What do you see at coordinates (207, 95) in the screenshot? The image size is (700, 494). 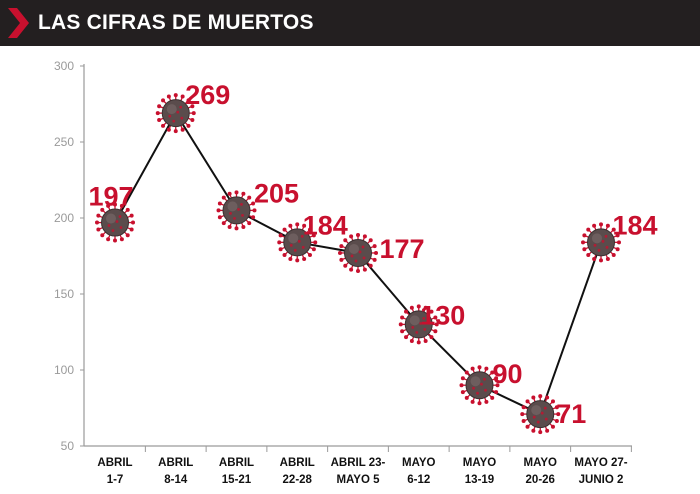 I see `data-label: 269` at bounding box center [207, 95].